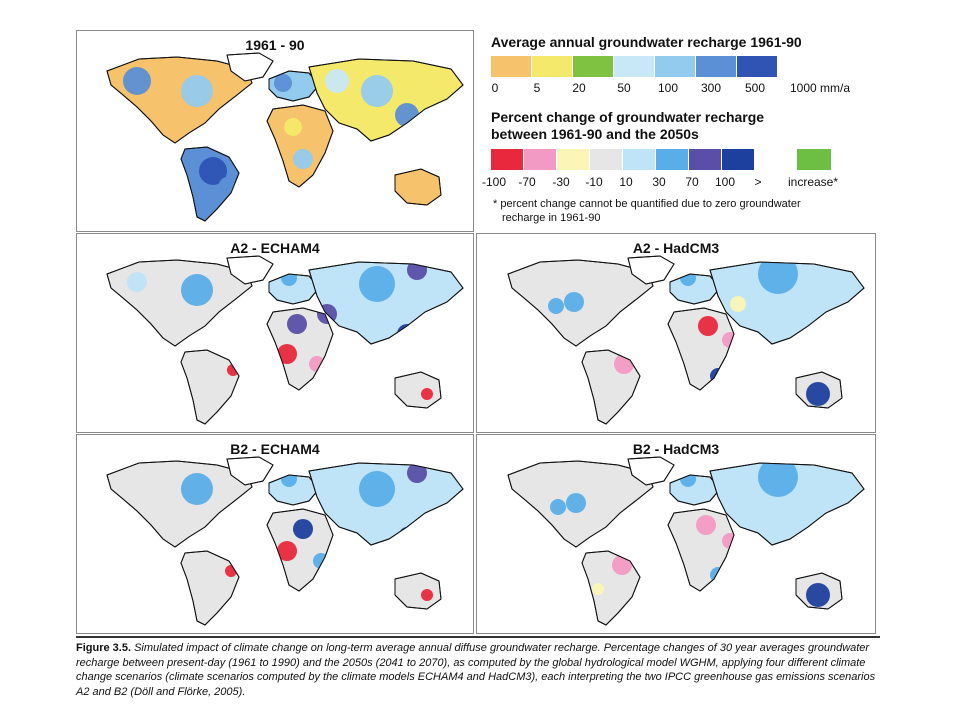 This screenshot has height=720, width=960. What do you see at coordinates (820, 88) in the screenshot?
I see `recharge-tick: 1000 mm/a` at bounding box center [820, 88].